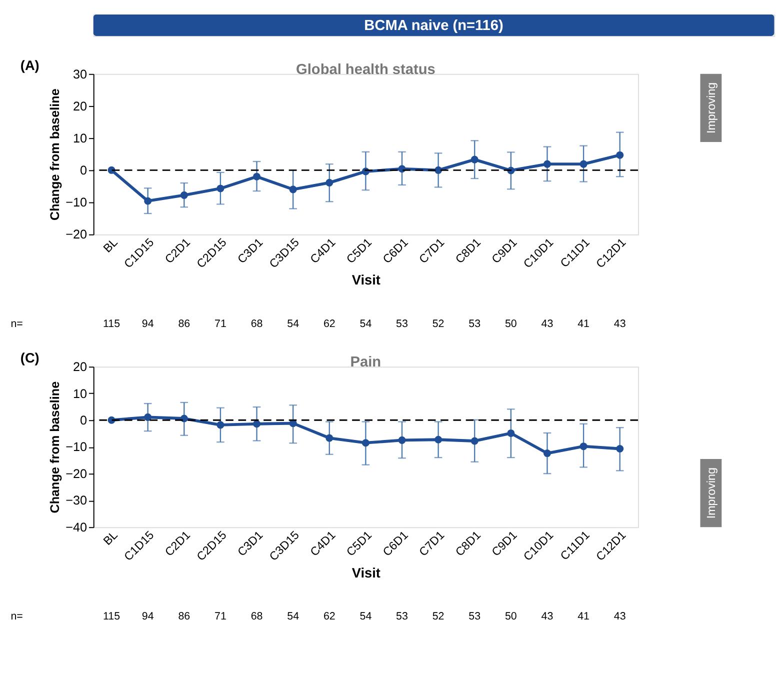 Image resolution: width=780 pixels, height=680 pixels. What do you see at coordinates (77, 527) in the screenshot?
I see `y-tick-label: −40` at bounding box center [77, 527].